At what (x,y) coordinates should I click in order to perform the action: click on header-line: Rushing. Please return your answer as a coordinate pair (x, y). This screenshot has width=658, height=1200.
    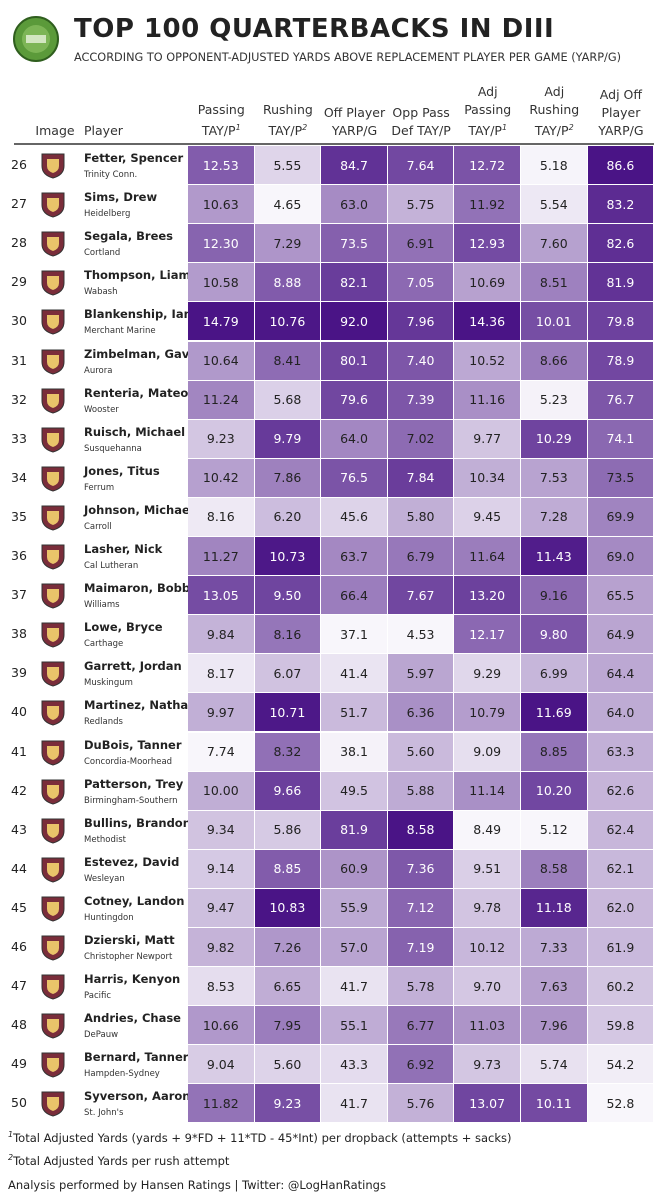
    Looking at the image, I should click on (554, 110).